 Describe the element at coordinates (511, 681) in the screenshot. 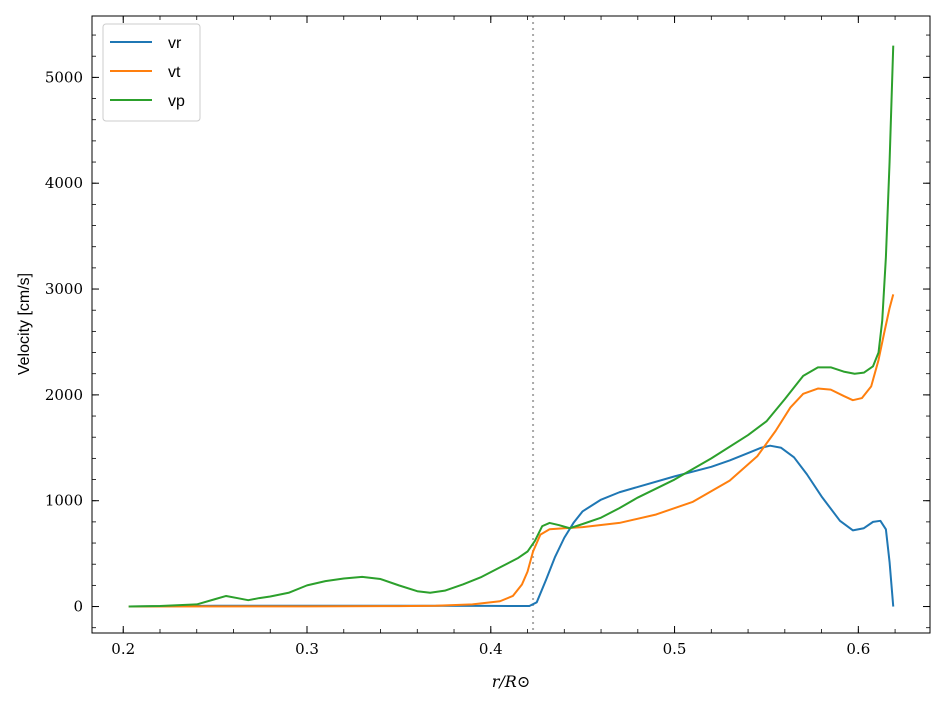

I see `x-axis-label: r/R⊙` at that location.